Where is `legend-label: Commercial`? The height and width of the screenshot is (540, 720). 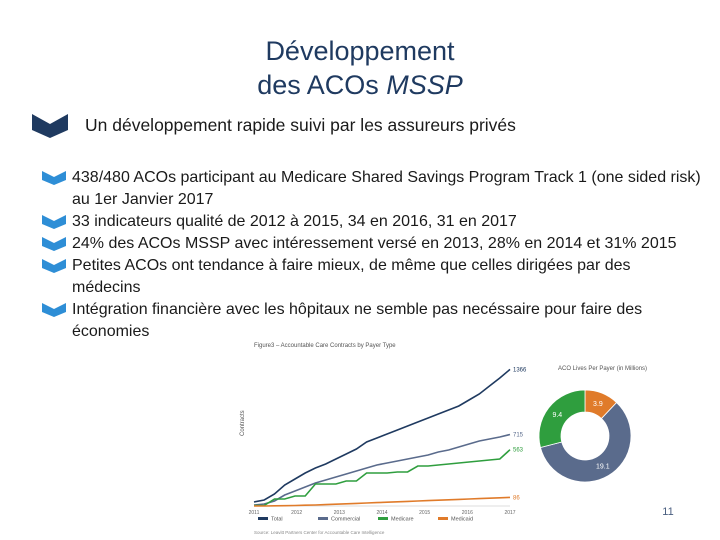 legend-label: Commercial is located at coordinates (345, 520).